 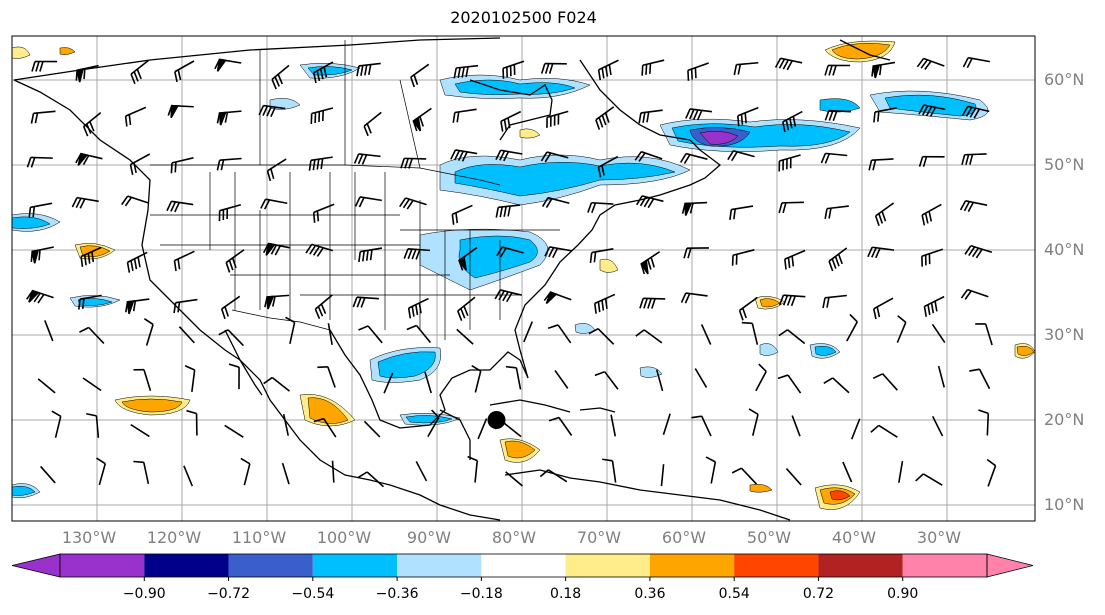 I want to click on colorbar-tick-label: −0.36, so click(x=397, y=594).